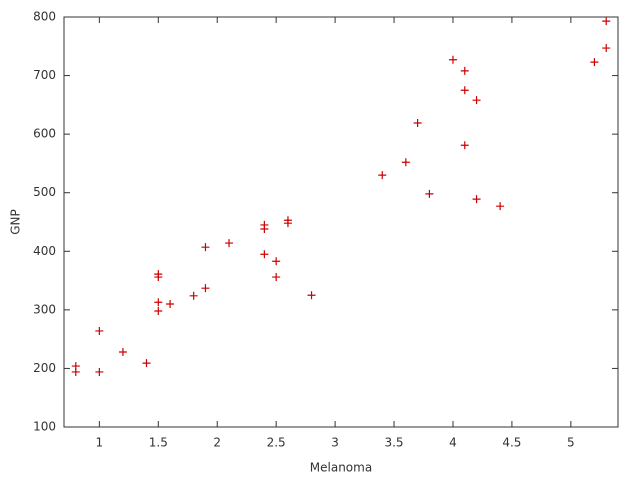  I want to click on x-tick-label: 2.5, so click(276, 443).